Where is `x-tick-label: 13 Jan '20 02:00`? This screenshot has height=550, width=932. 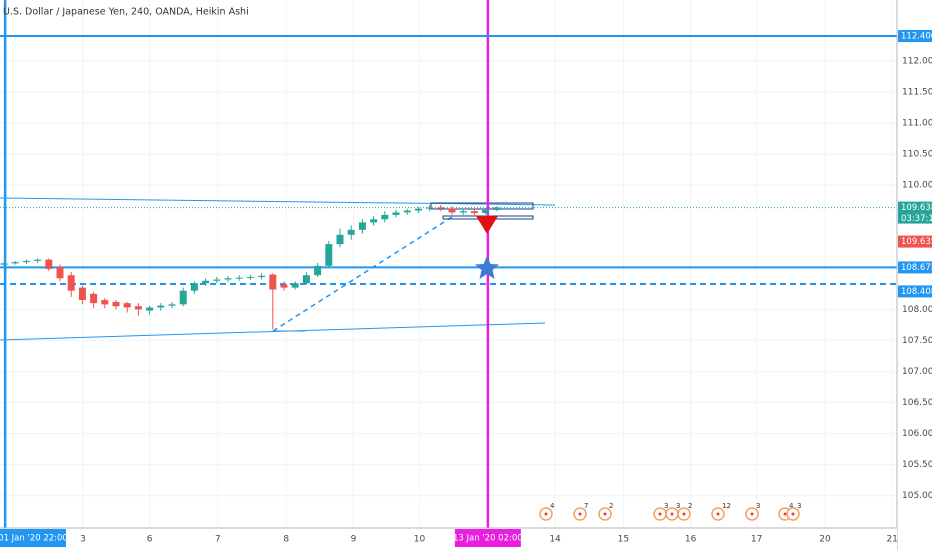
x-tick-label: 13 Jan '20 02:00 is located at coordinates (488, 539).